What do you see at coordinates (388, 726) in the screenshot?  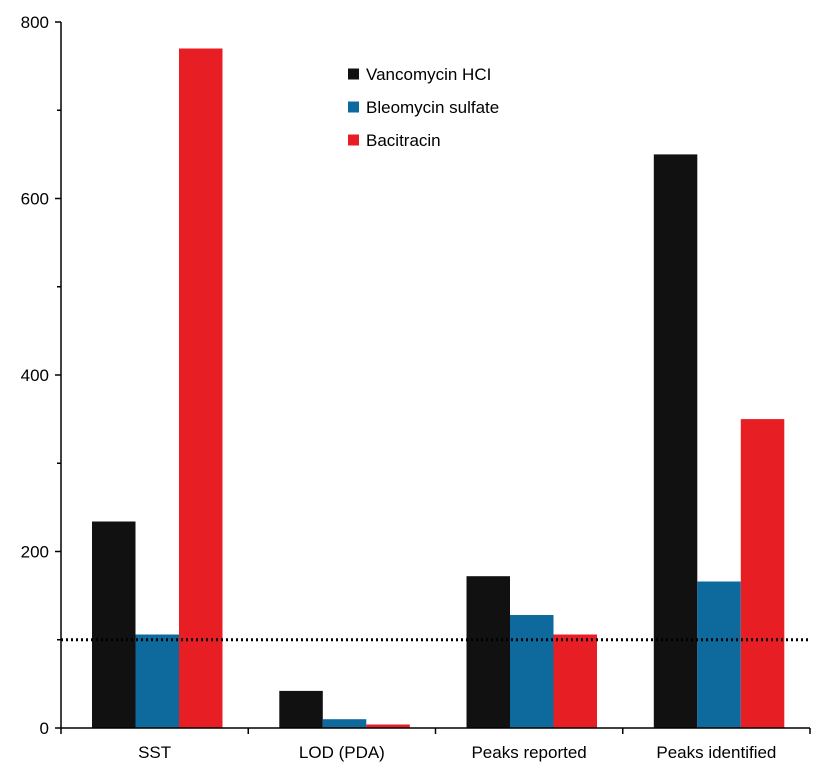 I see `bar-bacitracin-lod-pda-` at bounding box center [388, 726].